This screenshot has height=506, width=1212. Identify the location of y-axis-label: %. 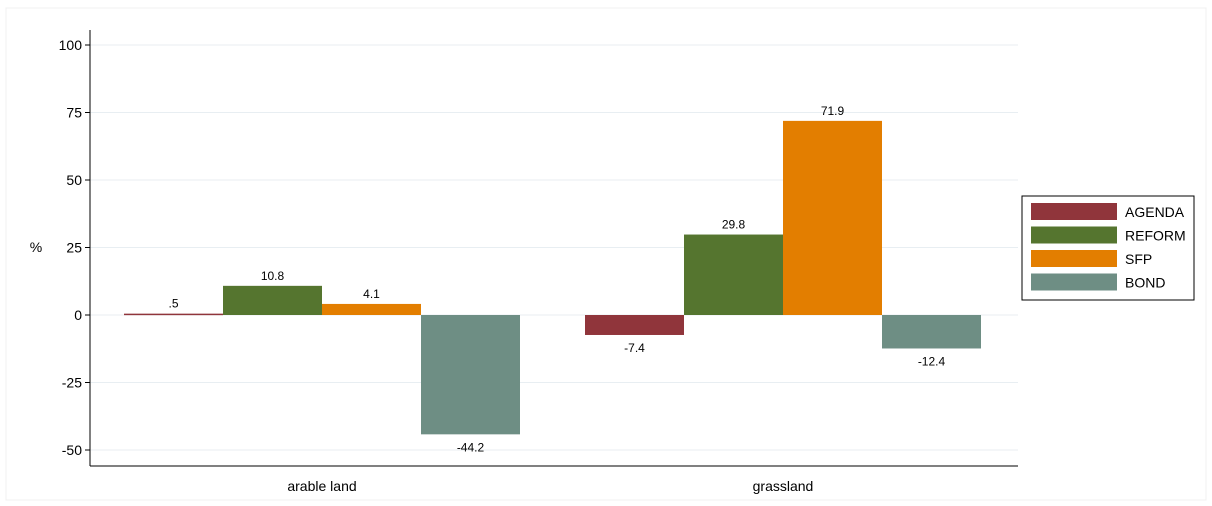
(36, 247).